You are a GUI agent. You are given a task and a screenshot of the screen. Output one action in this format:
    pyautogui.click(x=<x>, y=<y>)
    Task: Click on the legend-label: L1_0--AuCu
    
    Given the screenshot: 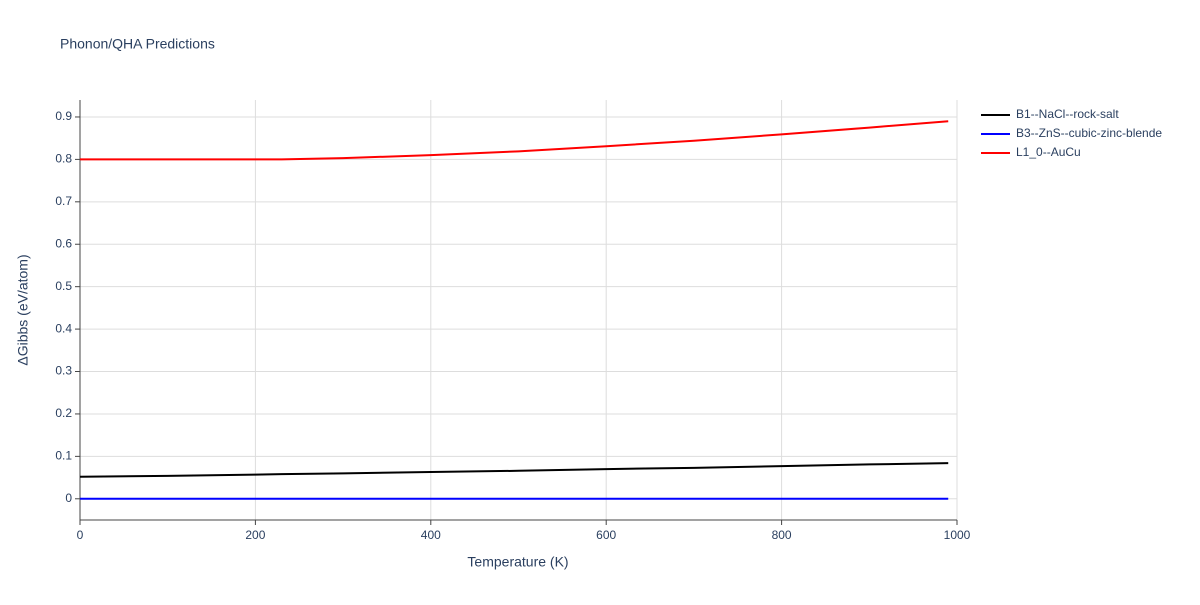 What is the action you would take?
    pyautogui.click(x=1048, y=152)
    